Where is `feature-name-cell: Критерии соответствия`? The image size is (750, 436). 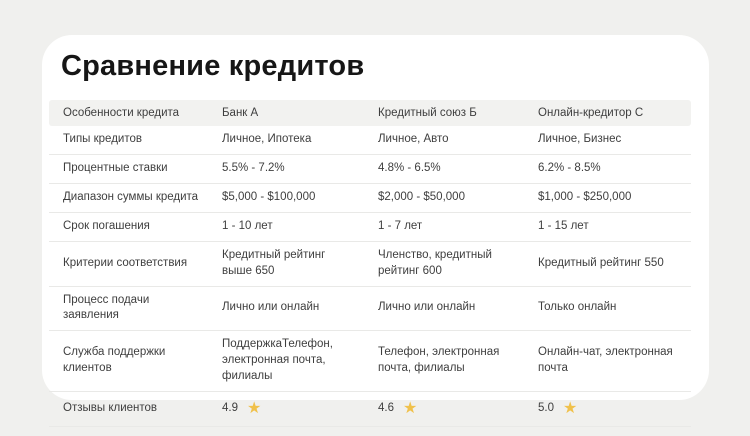 feature-name-cell: Критерии соответствия is located at coordinates (125, 262).